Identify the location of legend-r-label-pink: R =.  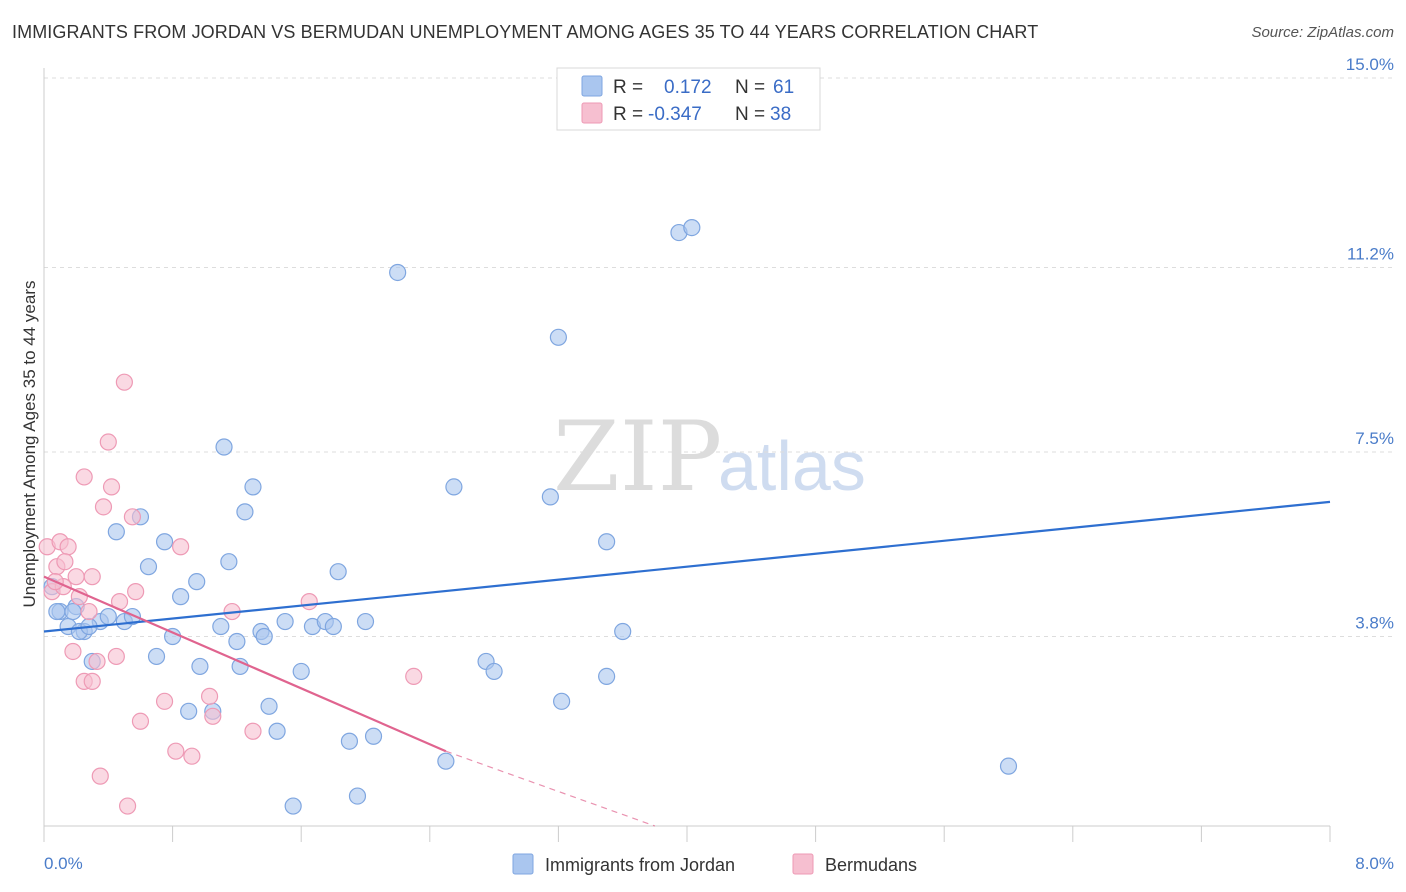
(628, 114).